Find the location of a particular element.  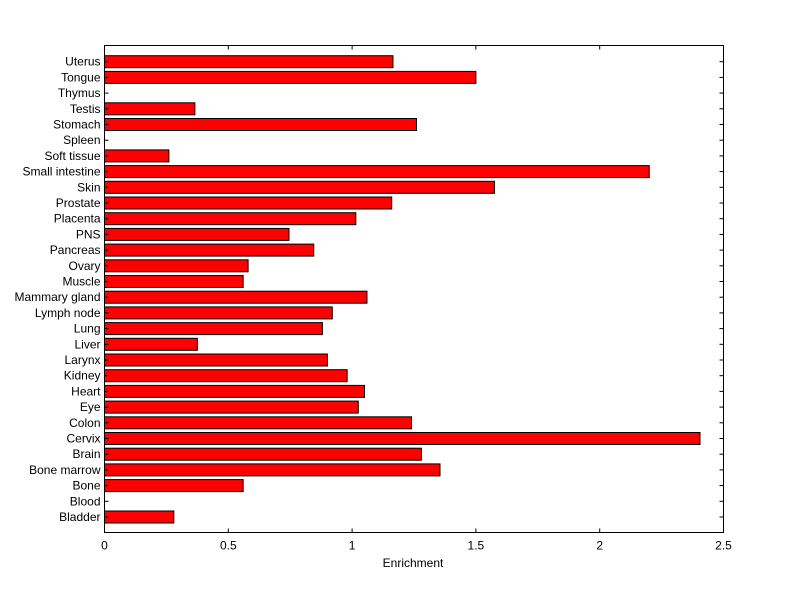

y-tick-label: Blood is located at coordinates (85, 501).